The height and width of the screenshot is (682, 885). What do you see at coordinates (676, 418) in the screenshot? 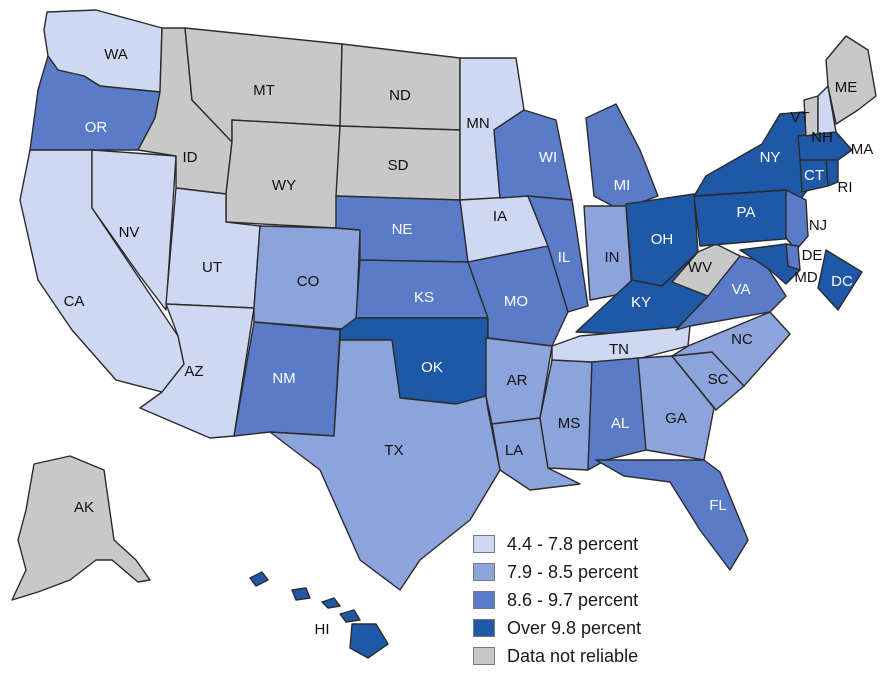
I see `state-label-ga: GA` at bounding box center [676, 418].